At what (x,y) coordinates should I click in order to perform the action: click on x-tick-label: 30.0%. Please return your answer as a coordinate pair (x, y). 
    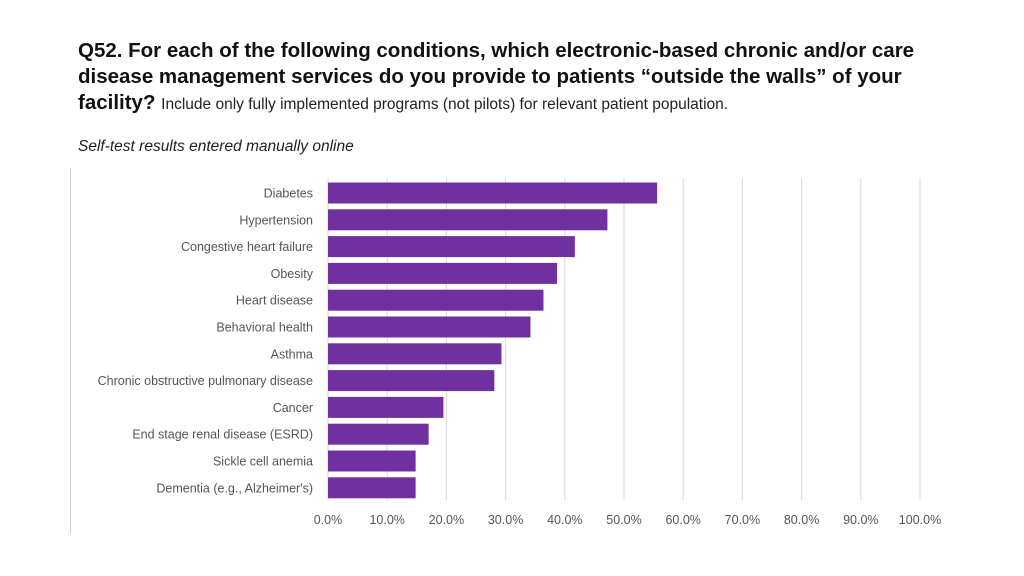
    Looking at the image, I should click on (505, 520).